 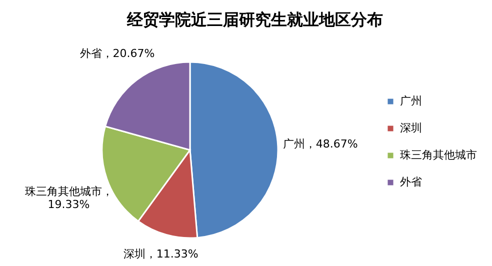 What do you see at coordinates (68, 198) in the screenshot?
I see `data-label: 珠三角其他城市，19.33%` at bounding box center [68, 198].